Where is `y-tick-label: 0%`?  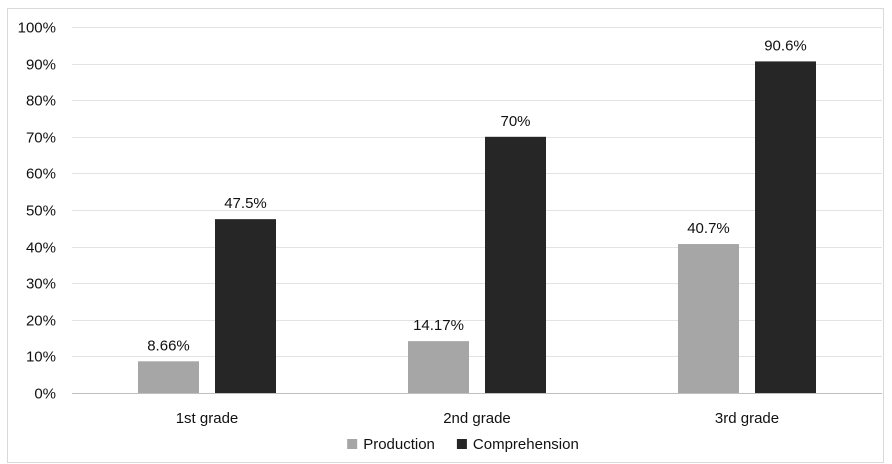
y-tick-label: 0% is located at coordinates (45, 394).